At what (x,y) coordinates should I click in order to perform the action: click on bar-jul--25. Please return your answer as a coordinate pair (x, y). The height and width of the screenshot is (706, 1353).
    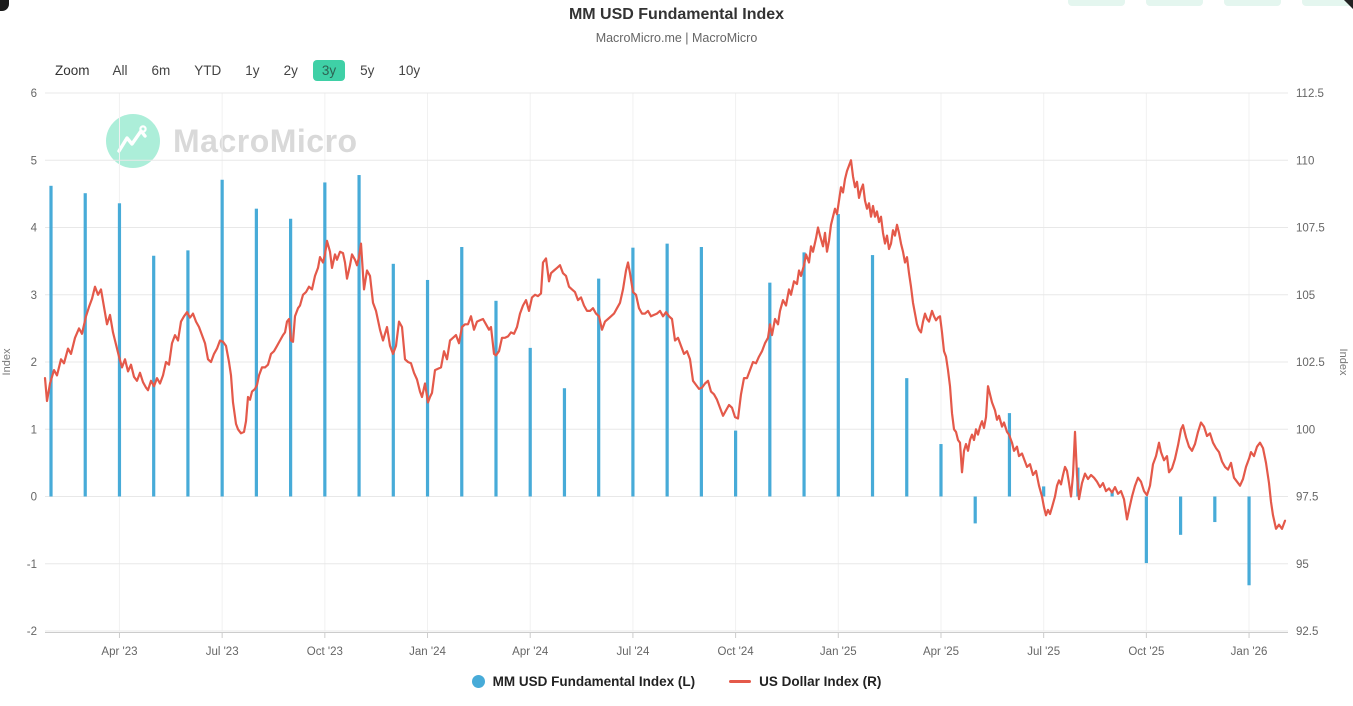
    Looking at the image, I should click on (1044, 491).